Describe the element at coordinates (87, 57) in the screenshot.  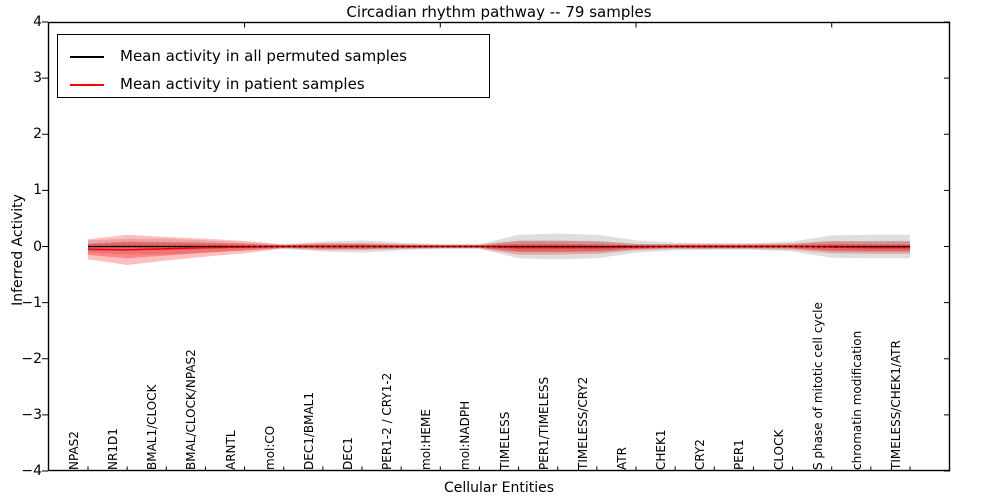
I see `permuted-line-swatch` at that location.